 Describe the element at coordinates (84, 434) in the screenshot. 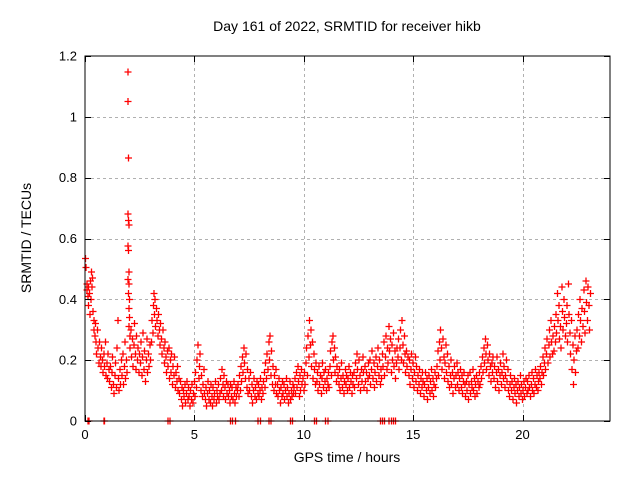

I see `x-tick-label: 0` at that location.